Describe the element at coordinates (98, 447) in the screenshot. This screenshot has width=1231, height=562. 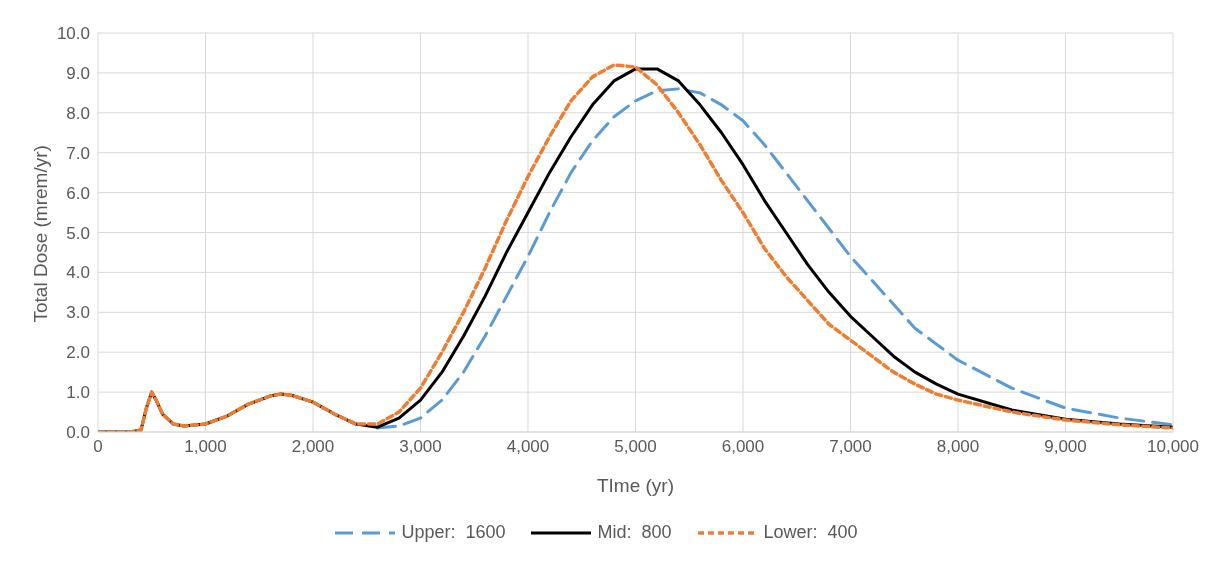
I see `x-tick-label: 0` at that location.